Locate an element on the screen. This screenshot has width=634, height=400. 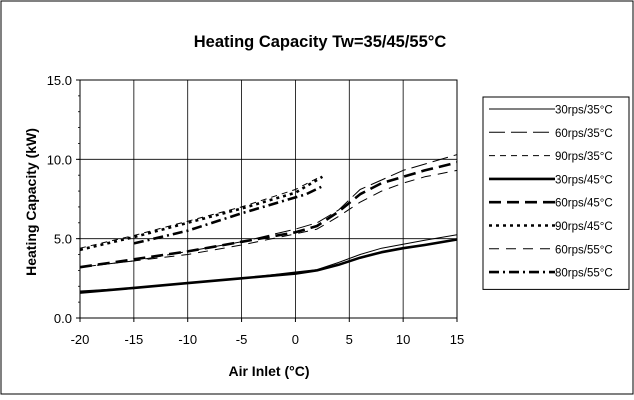
x-tick-label: 10 is located at coordinates (403, 339).